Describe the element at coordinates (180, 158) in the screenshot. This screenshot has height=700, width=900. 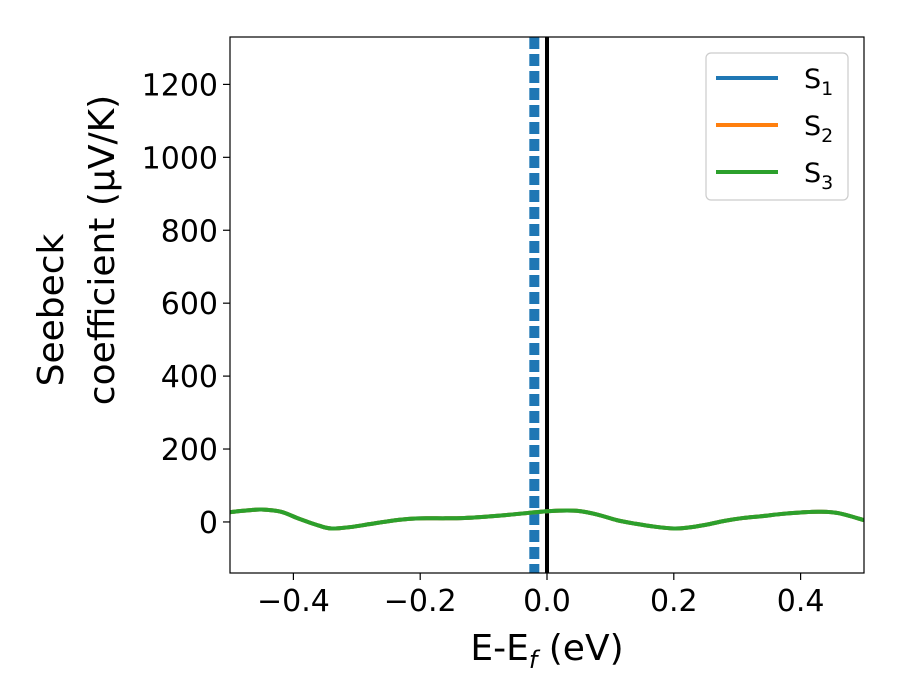
I see `y-tick-label: 1000` at that location.